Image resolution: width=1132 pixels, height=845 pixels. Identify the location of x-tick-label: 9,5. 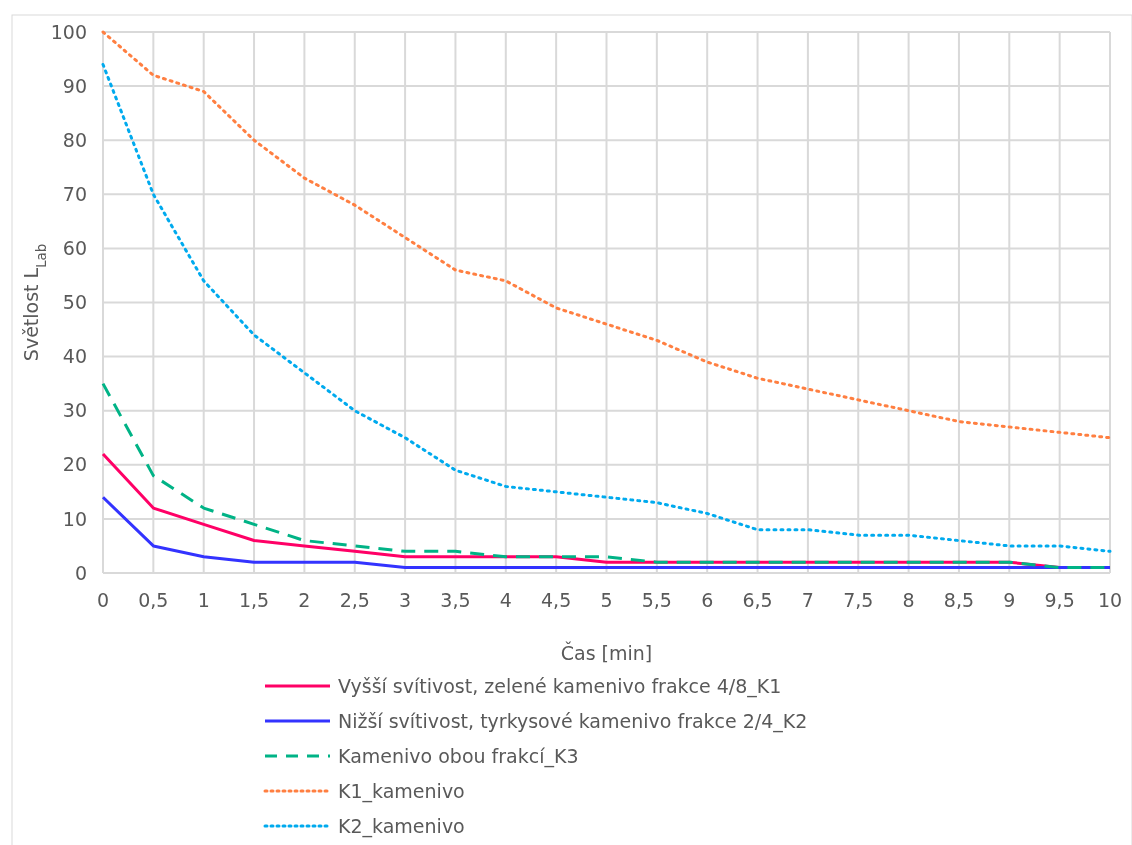
(1059, 600).